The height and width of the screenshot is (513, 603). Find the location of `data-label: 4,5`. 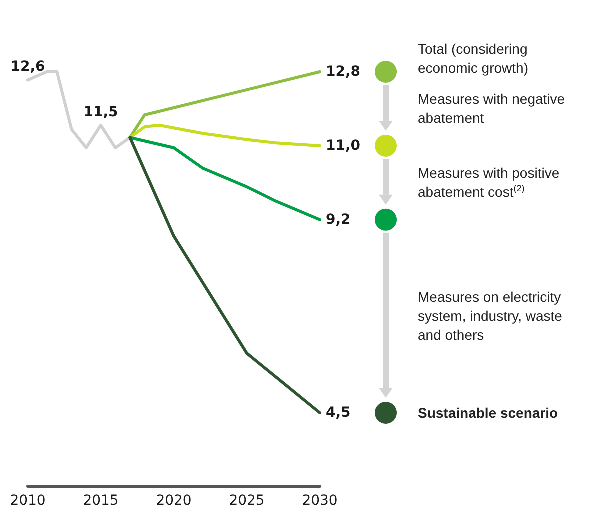

data-label: 4,5 is located at coordinates (338, 413).